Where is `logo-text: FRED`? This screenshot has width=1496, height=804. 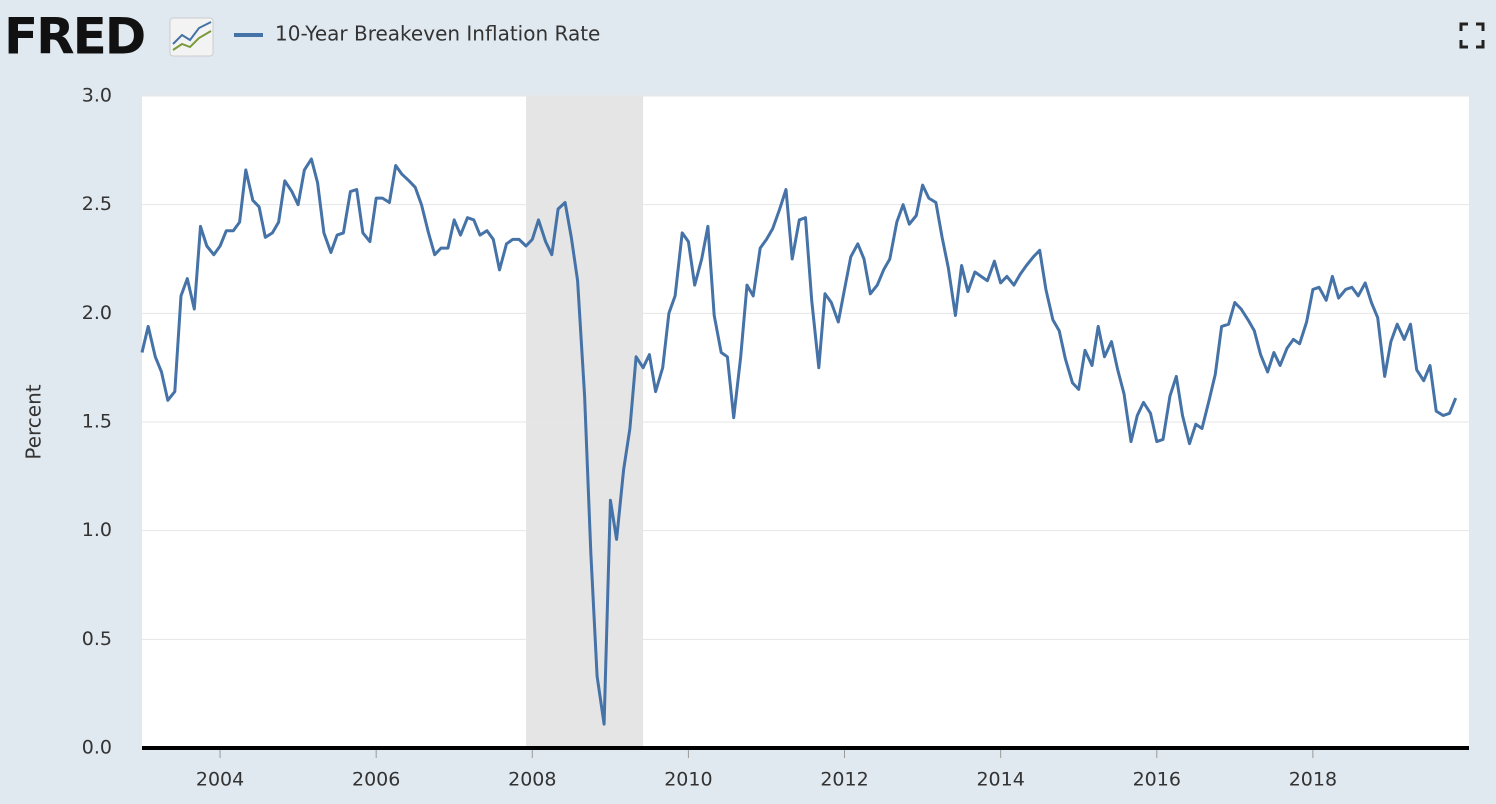
logo-text: FRED is located at coordinates (74, 37).